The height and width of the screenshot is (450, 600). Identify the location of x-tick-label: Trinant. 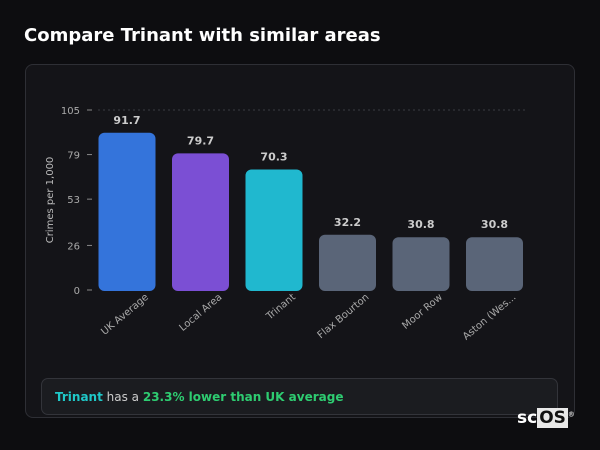
(281, 307).